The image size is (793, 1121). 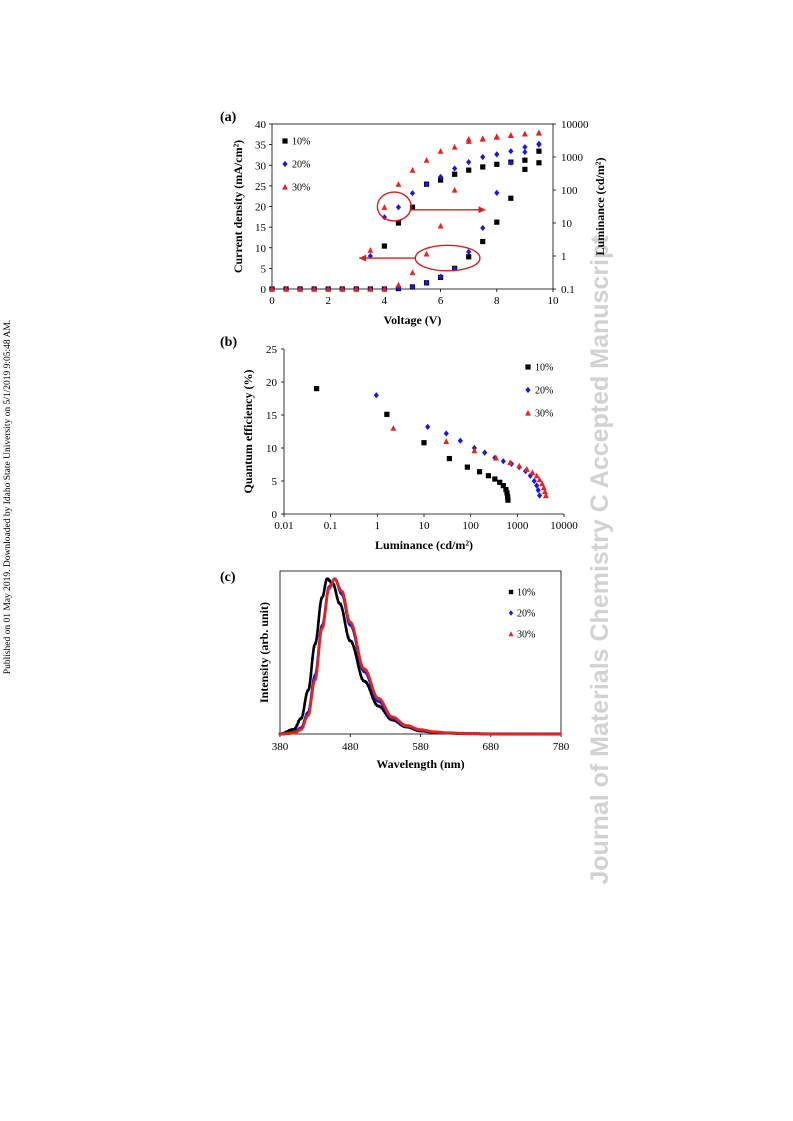 What do you see at coordinates (378, 526) in the screenshot?
I see `x-tick-label-b: 1` at bounding box center [378, 526].